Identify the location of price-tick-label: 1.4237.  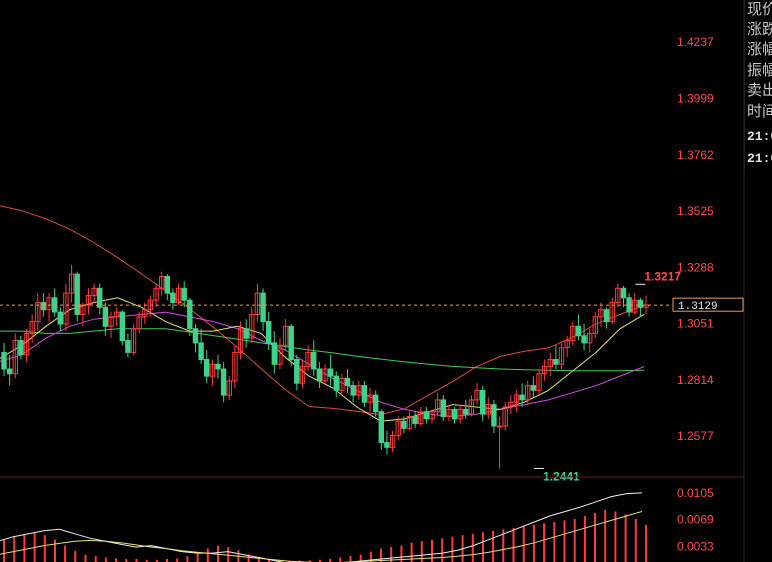
(695, 42).